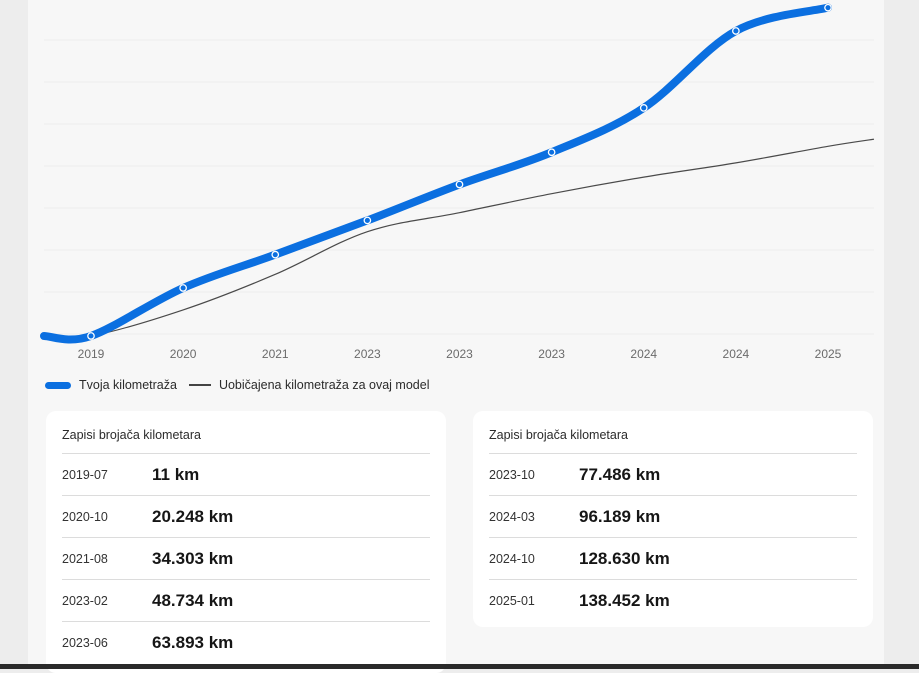 The width and height of the screenshot is (919, 673). Describe the element at coordinates (673, 600) in the screenshot. I see `record-row: 2025-01 138.452 km` at that location.